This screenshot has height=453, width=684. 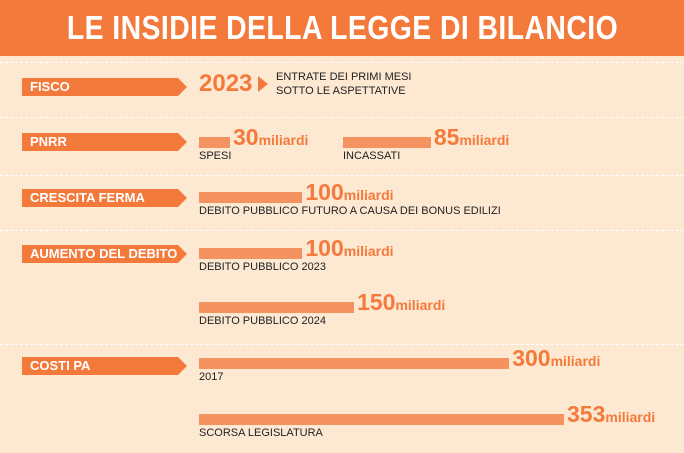 What do you see at coordinates (344, 77) in the screenshot?
I see `fisco-text-line-1: ENTRATE DEI PRIMI MESI` at bounding box center [344, 77].